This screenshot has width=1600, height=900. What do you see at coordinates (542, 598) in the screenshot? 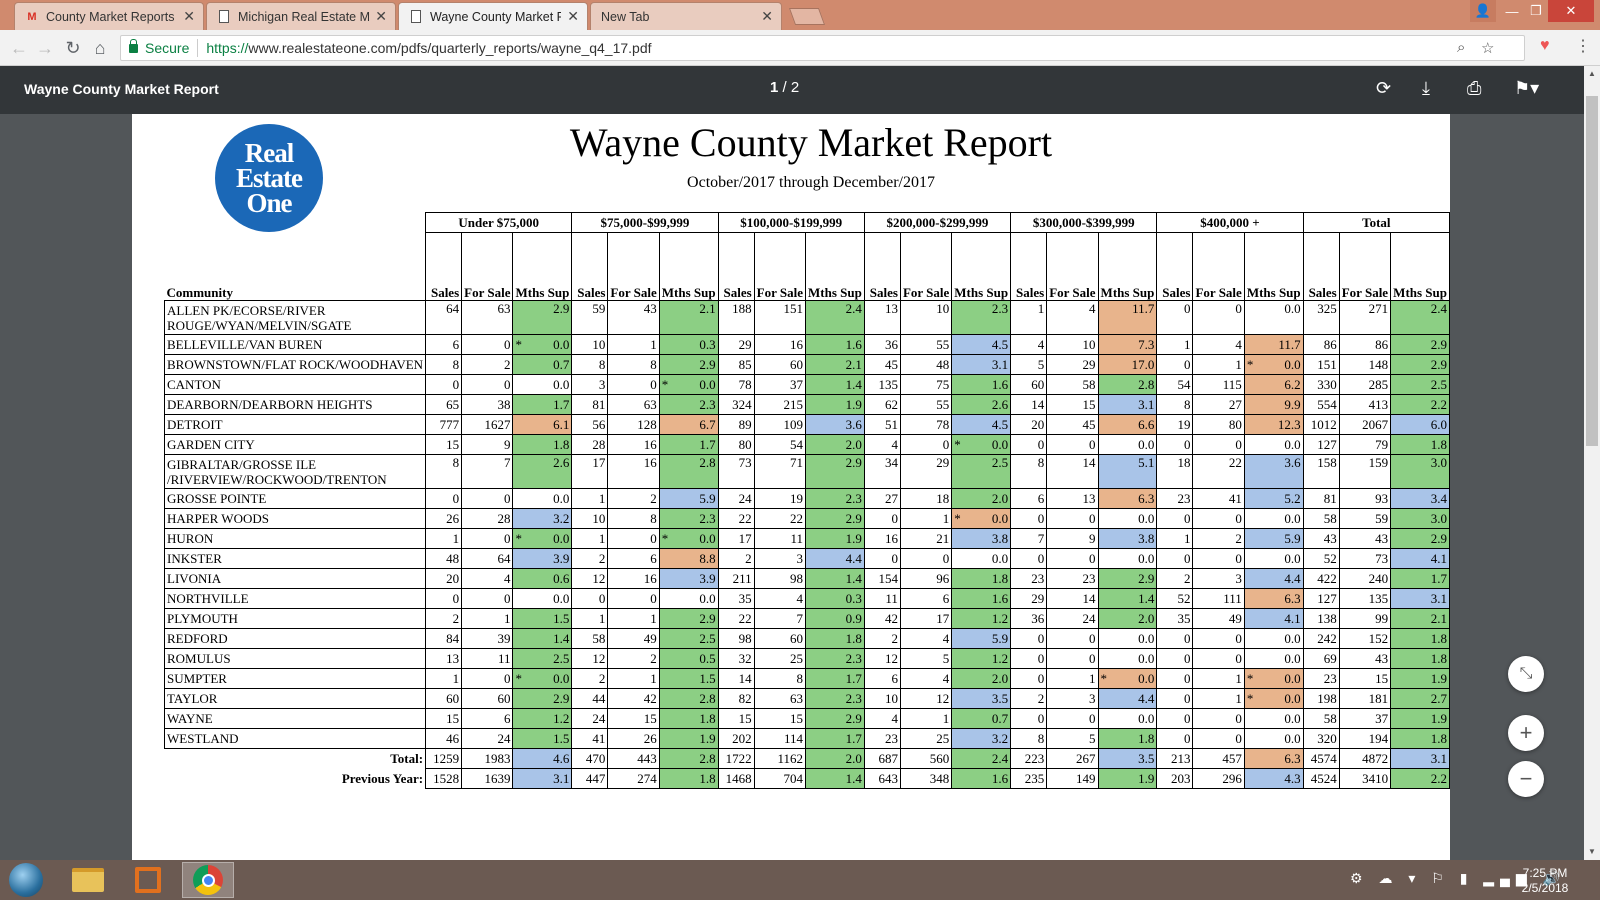
I see `cell-mths-sup: 0.0` at bounding box center [542, 598].